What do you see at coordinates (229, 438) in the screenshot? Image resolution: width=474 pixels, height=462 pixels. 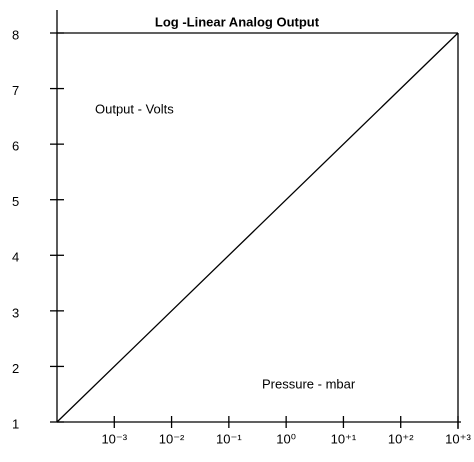 I see `x-tick-label: 10⁻¹` at bounding box center [229, 438].